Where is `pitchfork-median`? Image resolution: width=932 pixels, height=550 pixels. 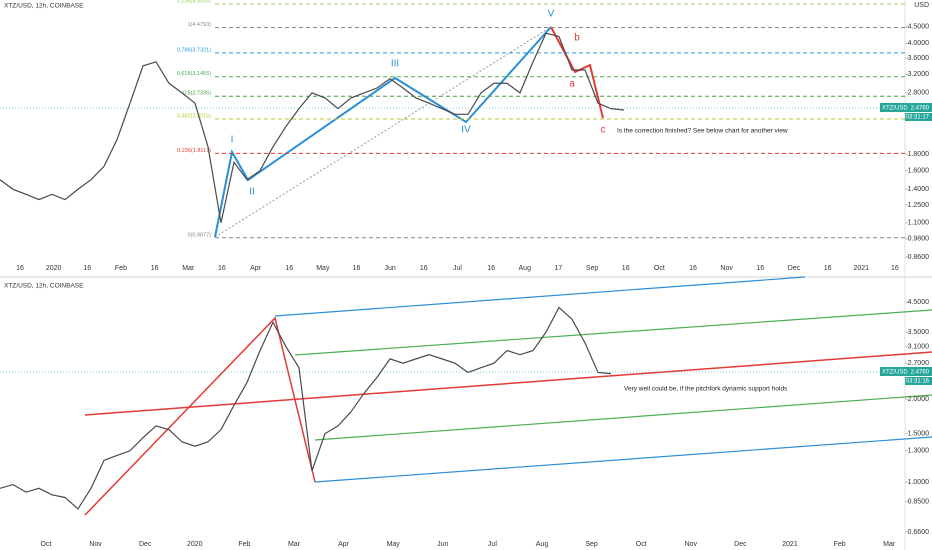
pitchfork-median is located at coordinates (508, 383).